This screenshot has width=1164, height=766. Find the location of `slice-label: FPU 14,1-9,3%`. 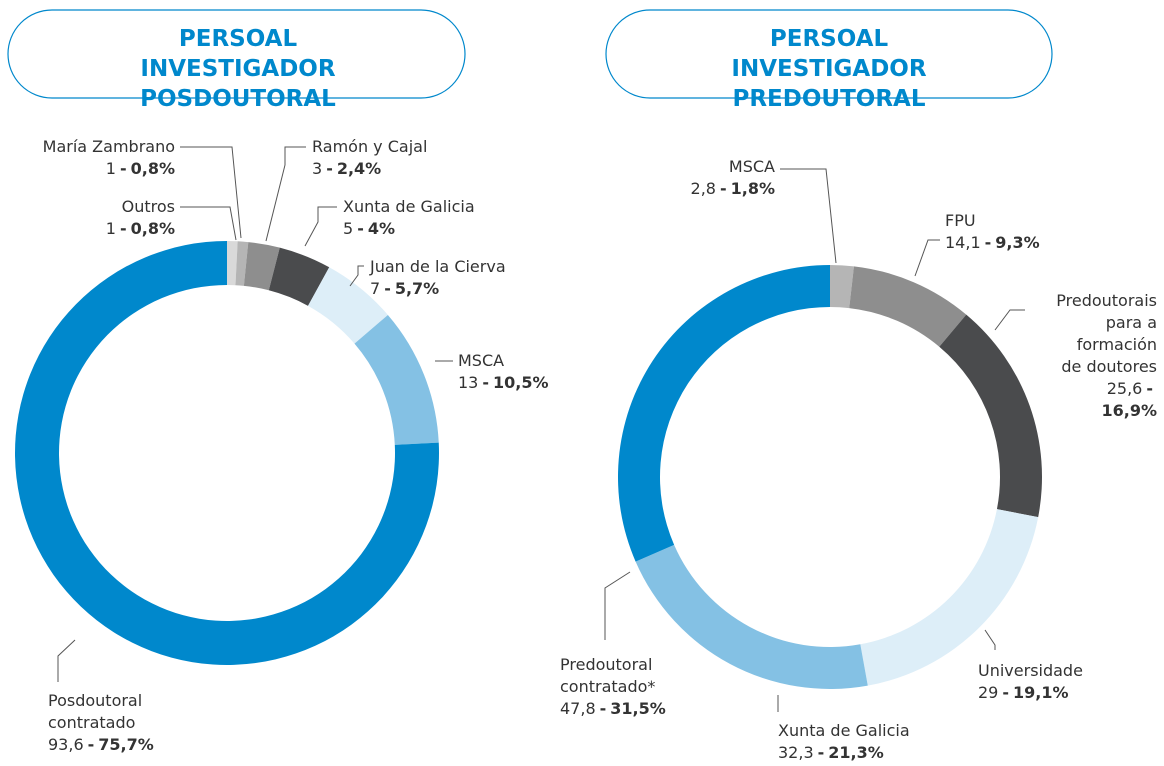

slice-label: FPU 14,1-9,3% is located at coordinates (1045, 232).